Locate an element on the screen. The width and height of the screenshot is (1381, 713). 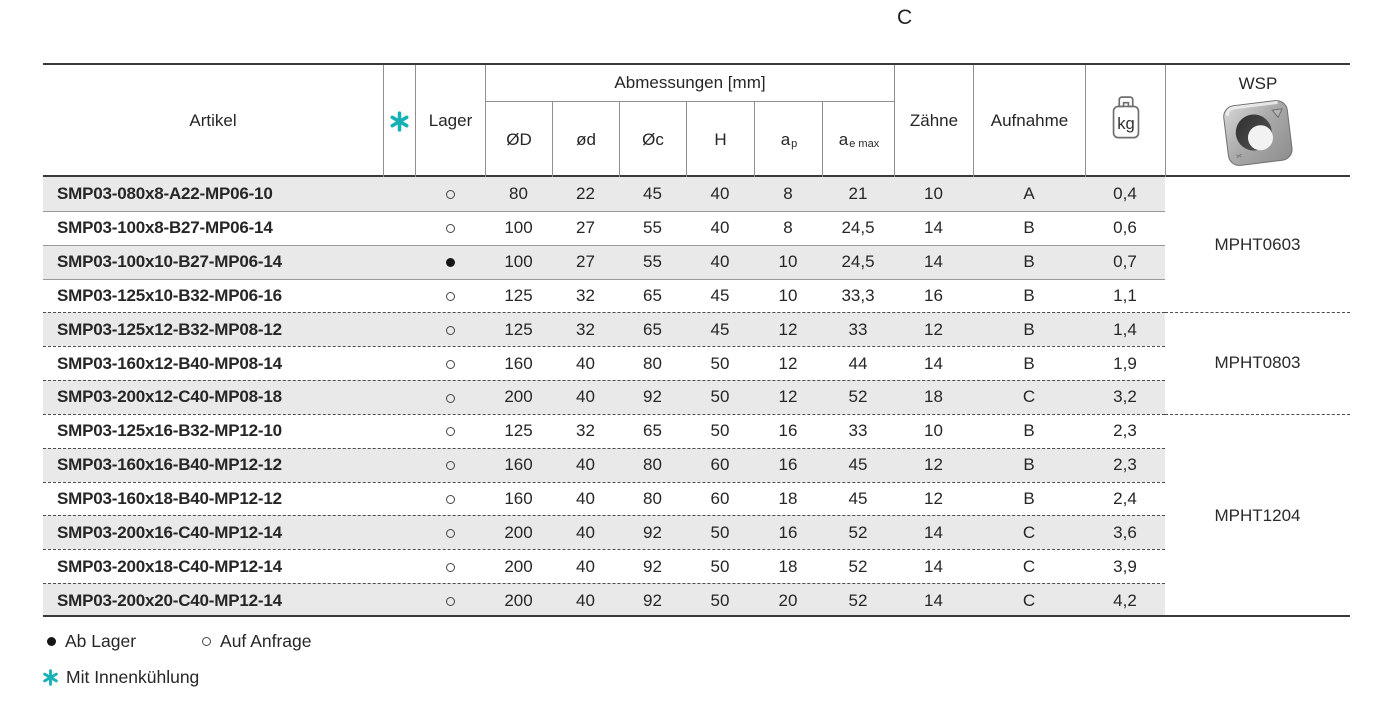
legend-cooling-label: Mit Innenkühlung is located at coordinates (133, 677).